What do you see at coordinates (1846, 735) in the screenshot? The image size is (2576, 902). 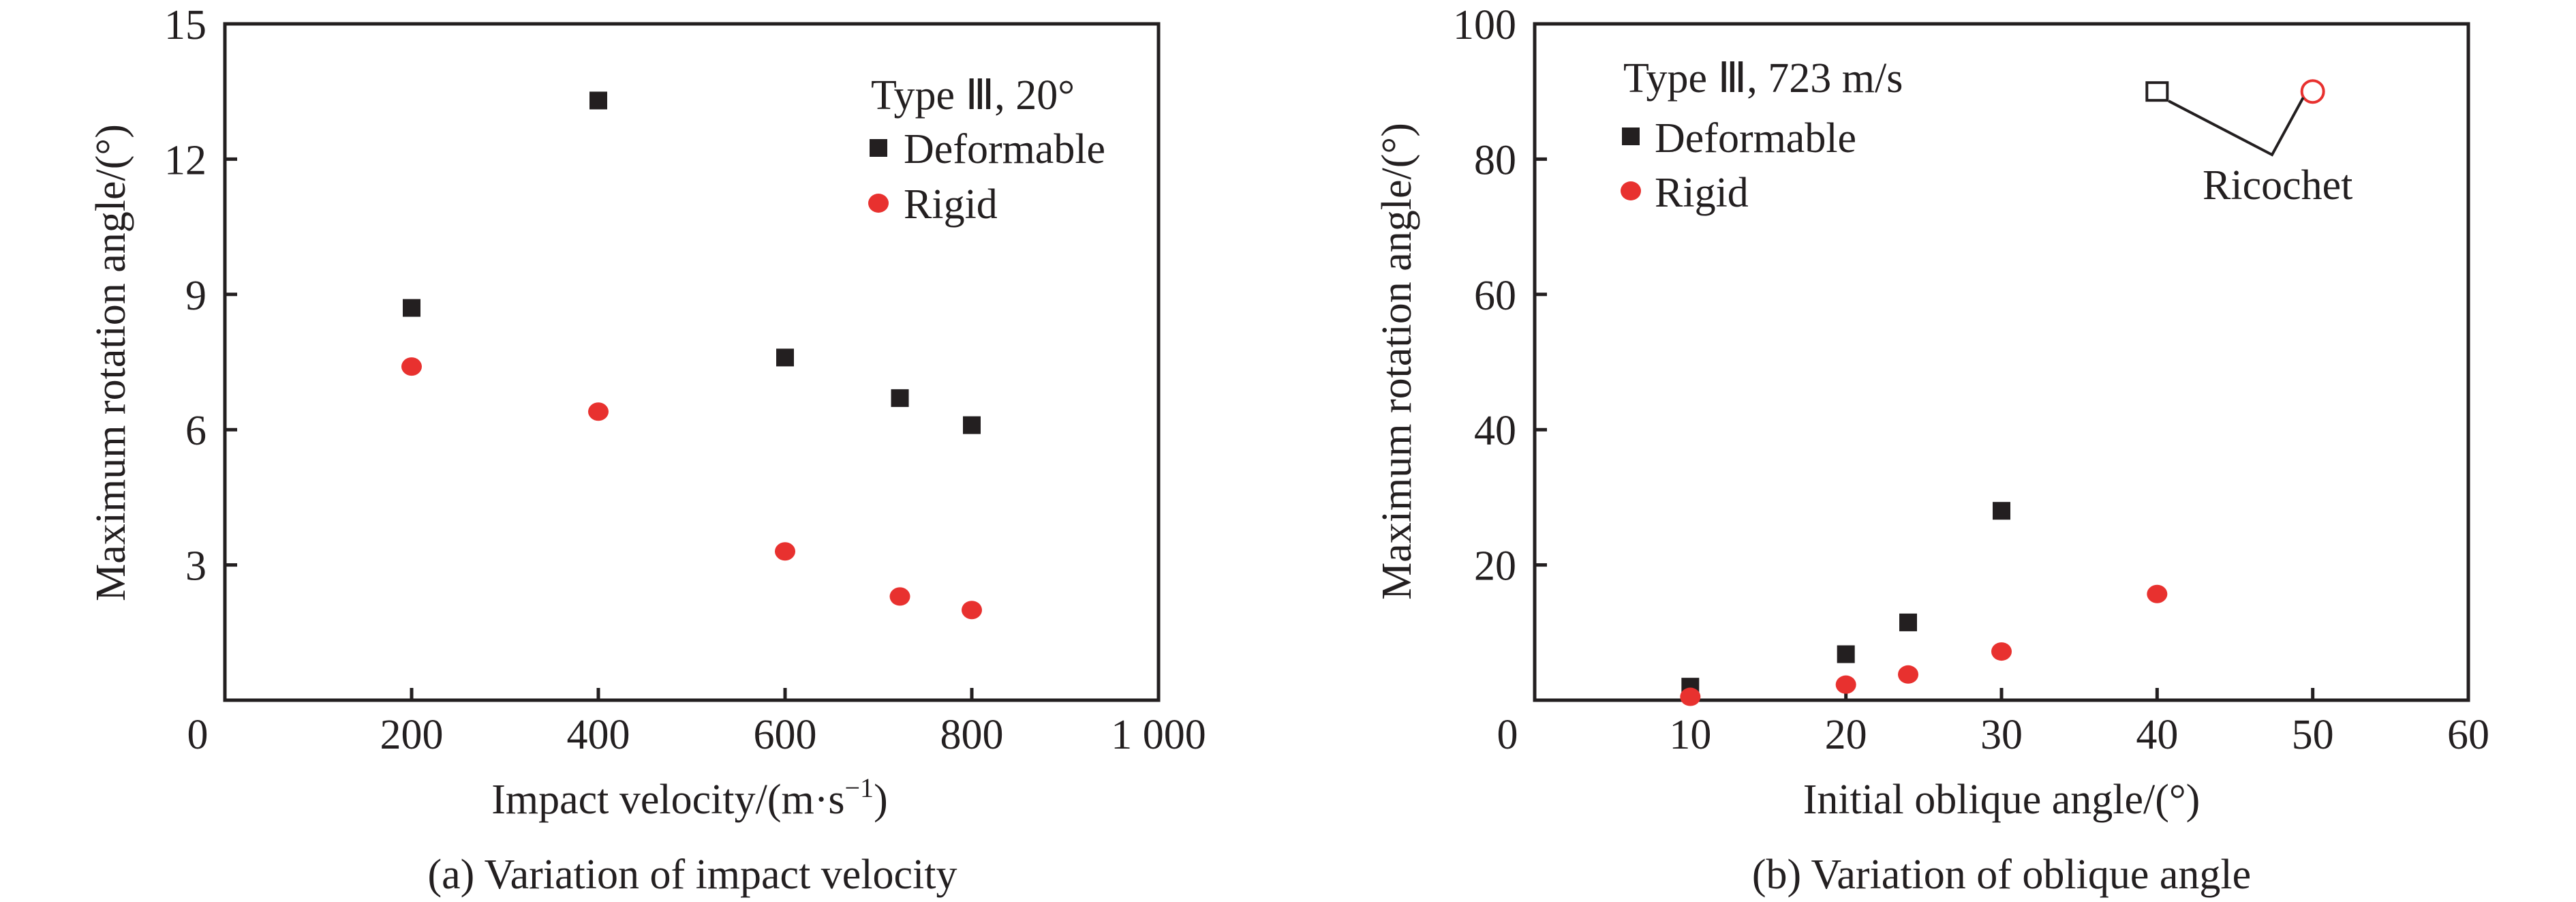 I see `x-tick-label: 20` at bounding box center [1846, 735].